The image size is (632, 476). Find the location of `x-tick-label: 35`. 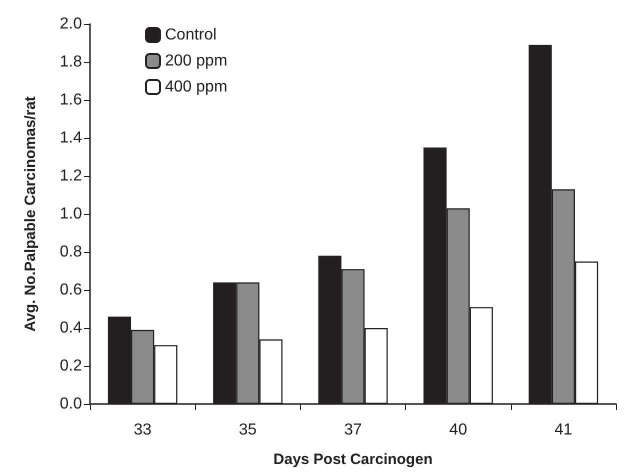

x-tick-label: 35 is located at coordinates (247, 430).